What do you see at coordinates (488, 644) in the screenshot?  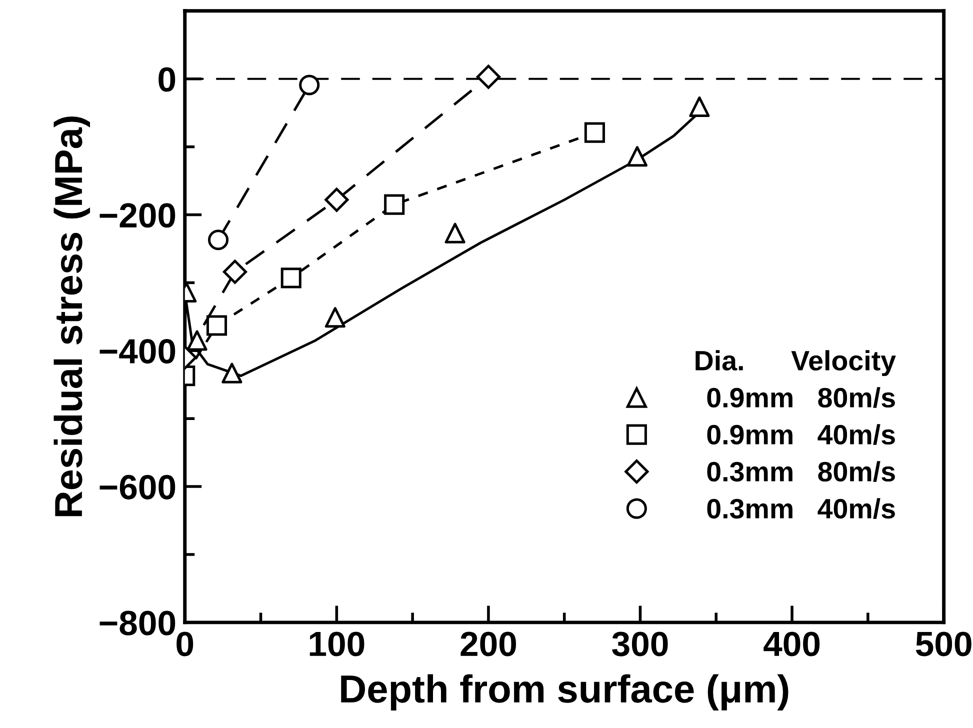 I see `x-tick-label: 200` at bounding box center [488, 644].